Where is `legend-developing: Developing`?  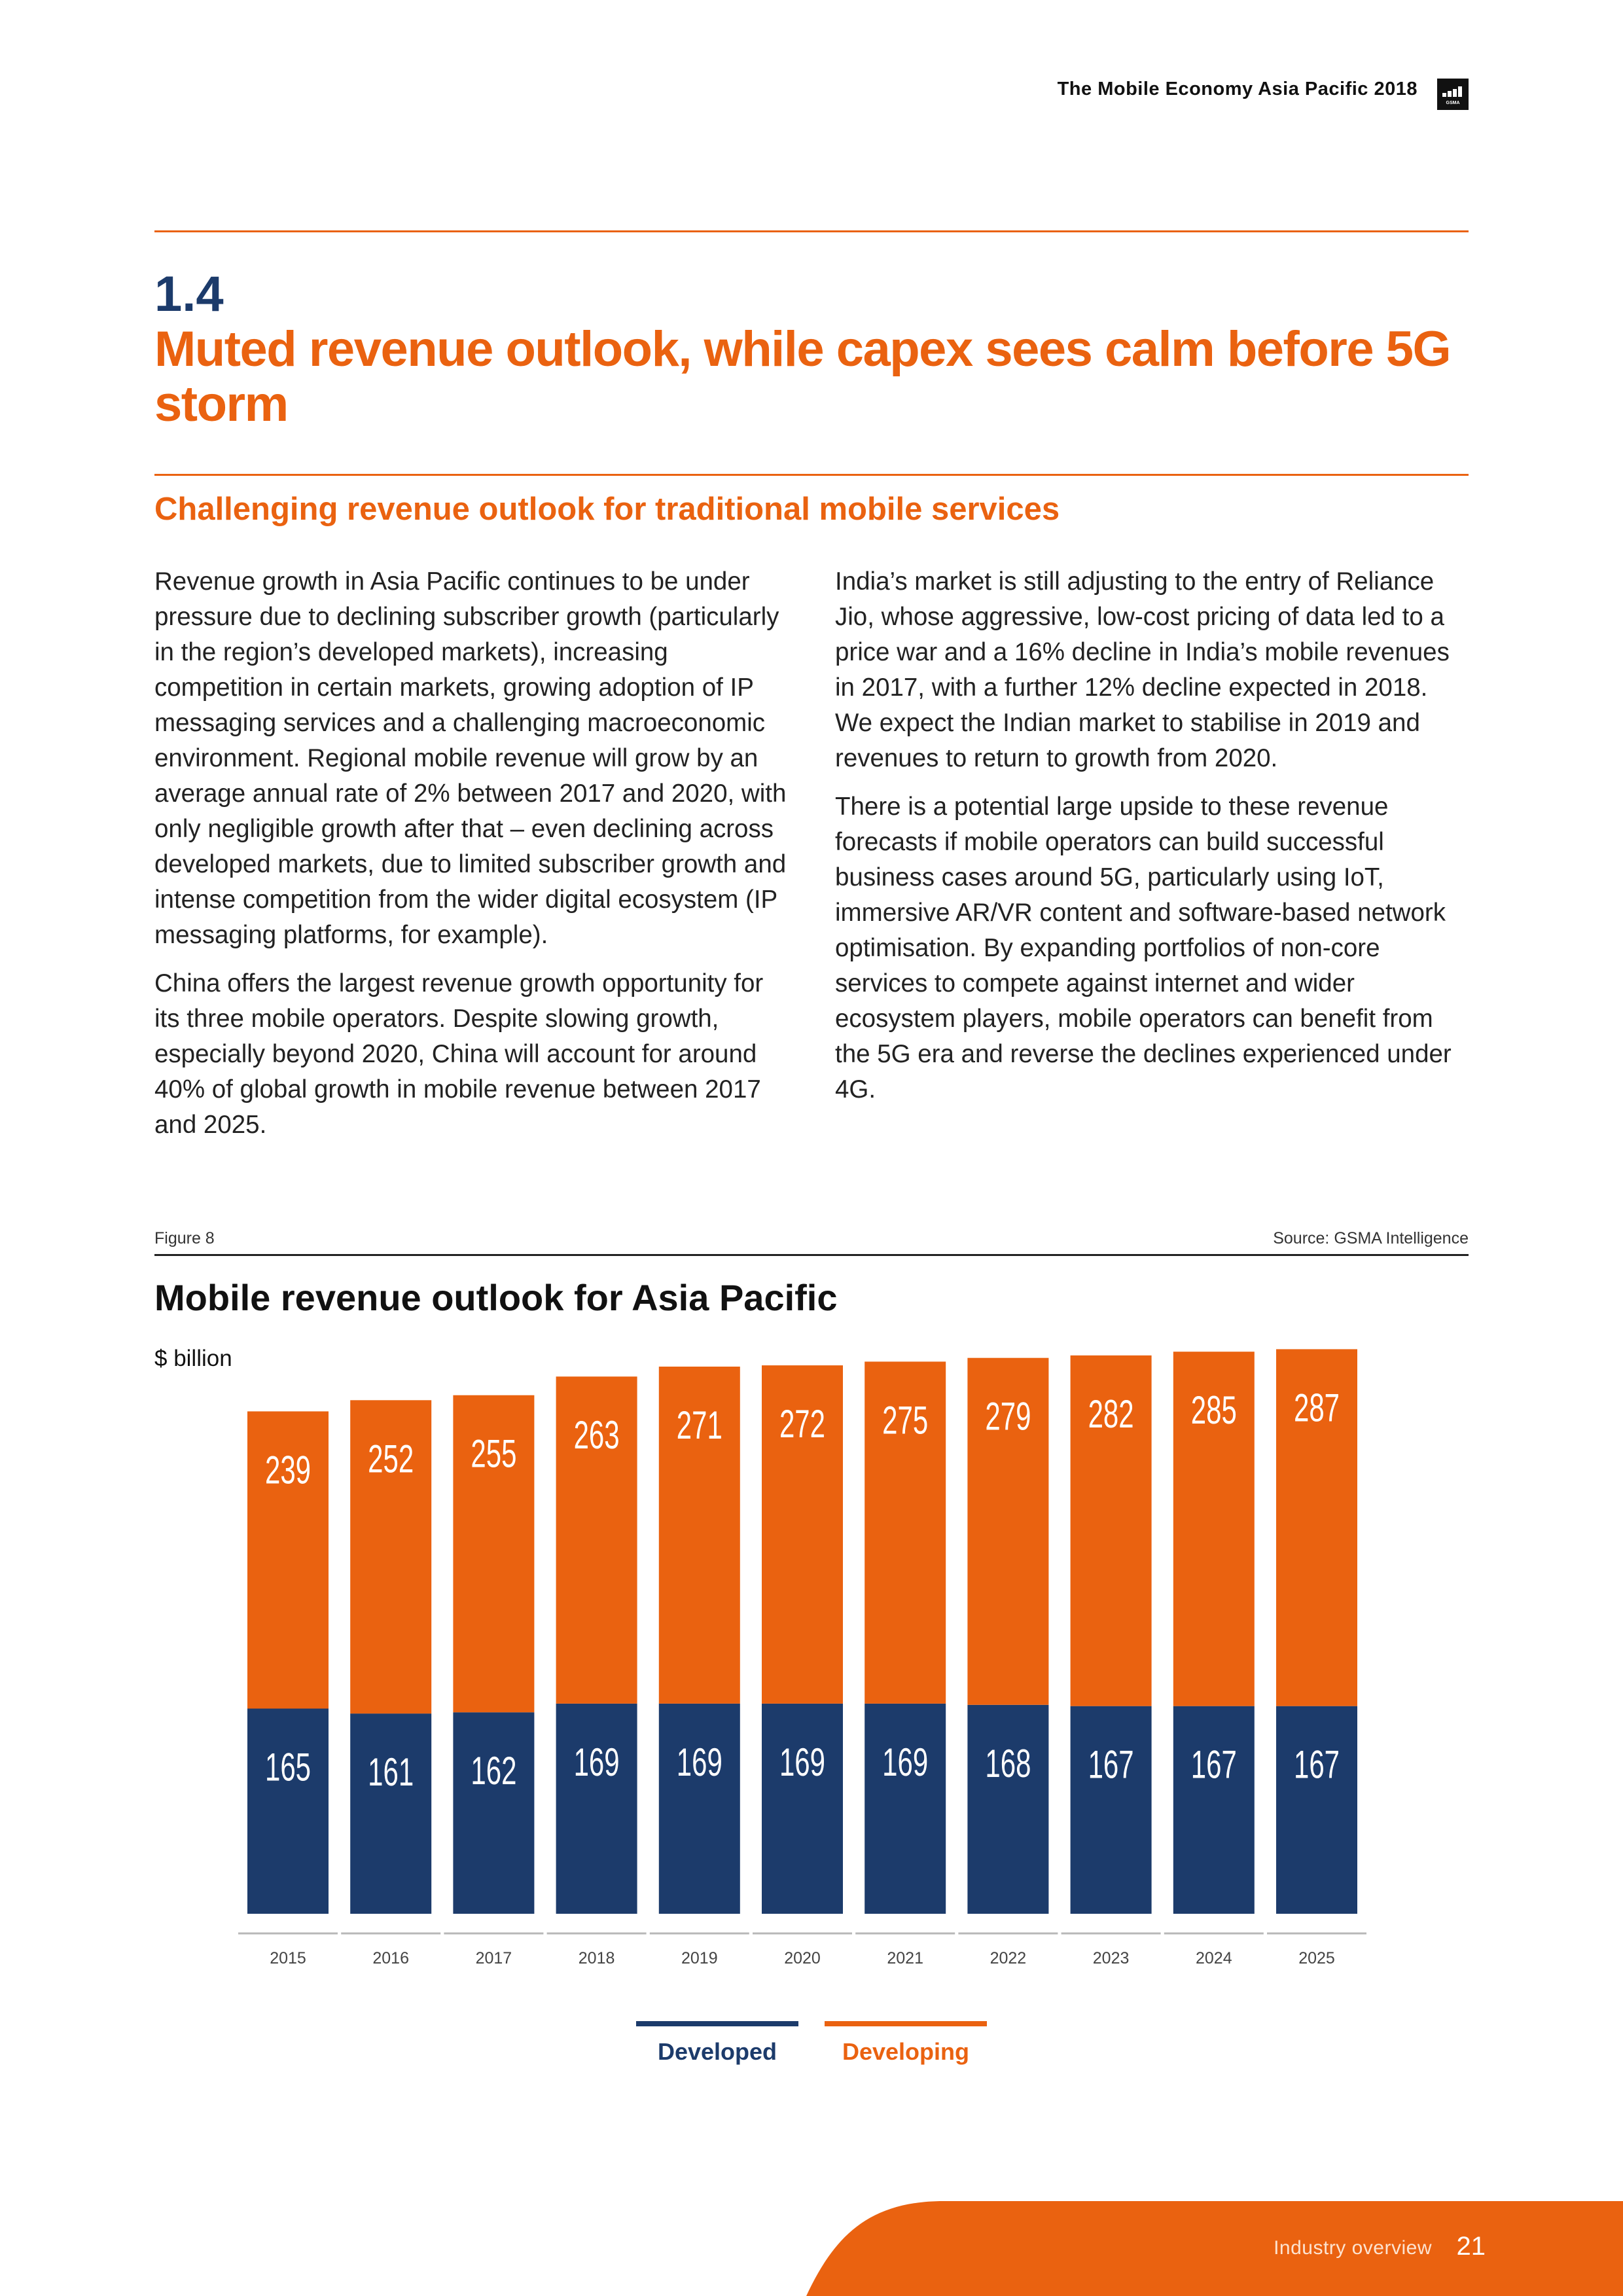 legend-developing: Developing is located at coordinates (906, 2043).